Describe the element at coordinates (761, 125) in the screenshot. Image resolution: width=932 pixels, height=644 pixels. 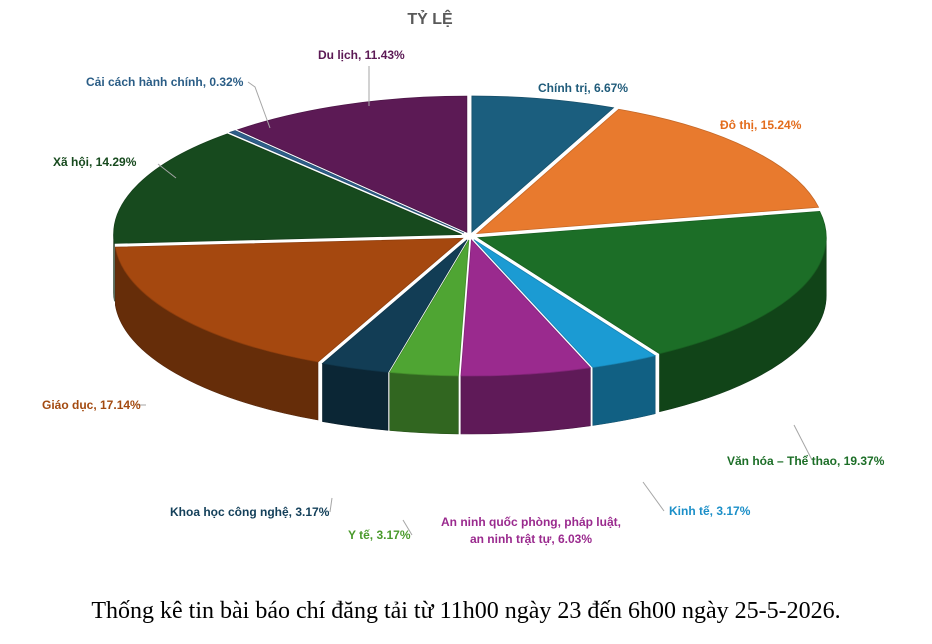
I see `slice-label-do-thi: Đô thị, 15.24%` at that location.